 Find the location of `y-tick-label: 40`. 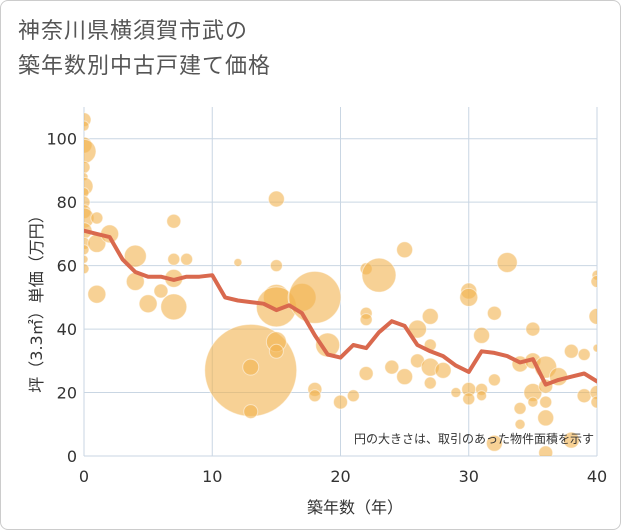

y-tick-label: 40 is located at coordinates (67, 329).